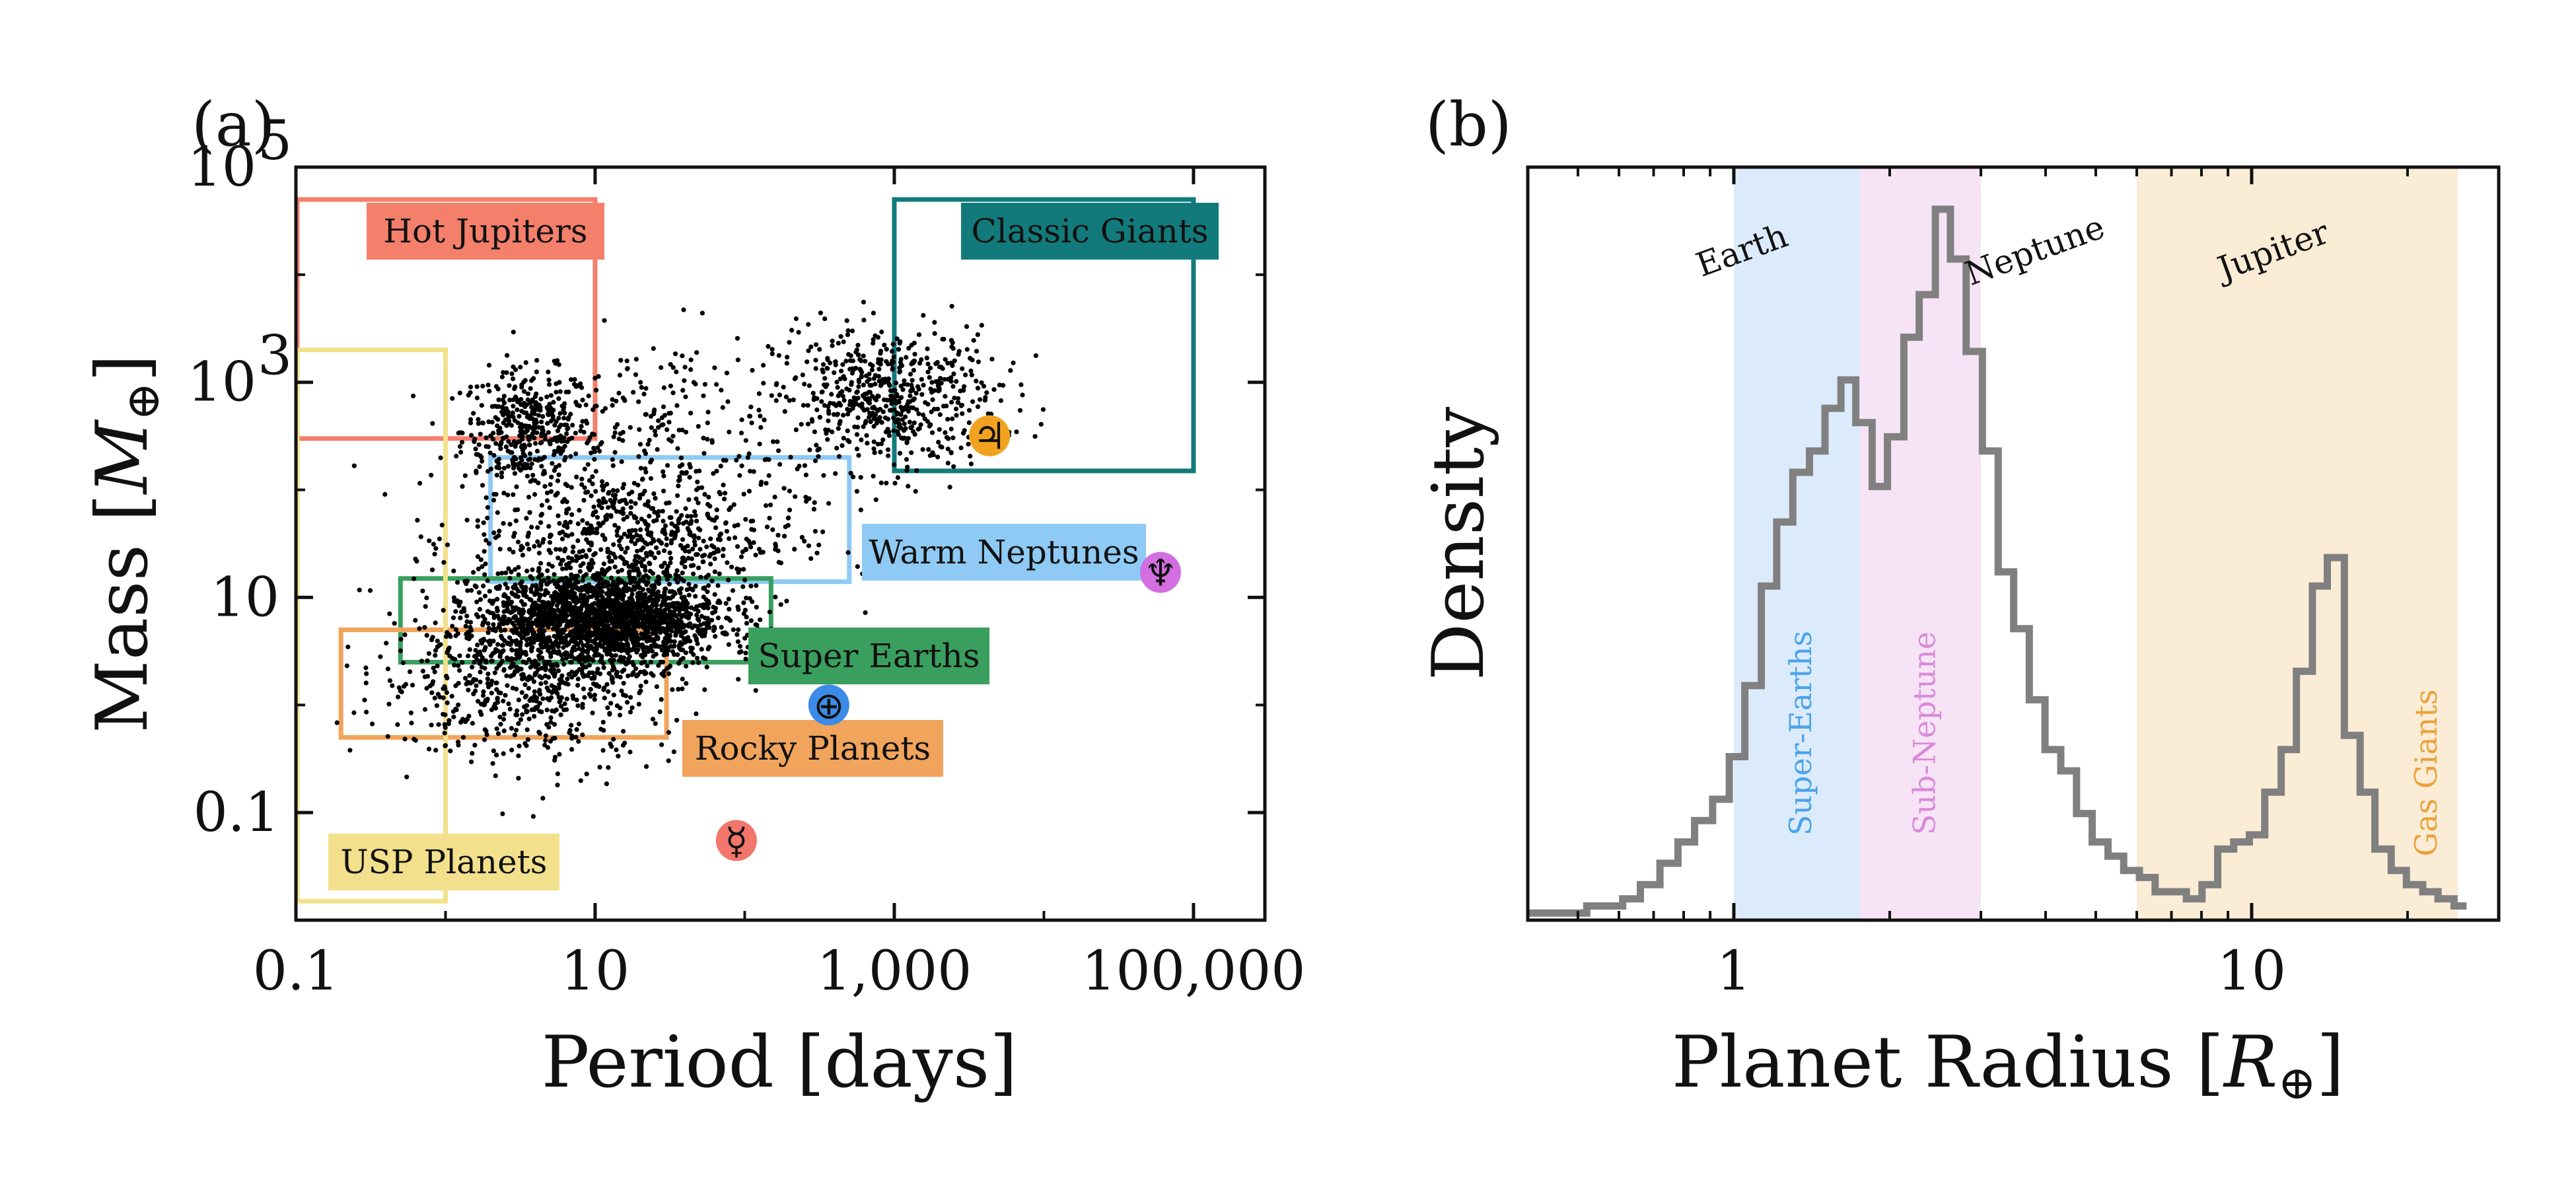 This screenshot has height=1189, width=2576. I want to click on region-box-classic-giants, so click(1044, 335).